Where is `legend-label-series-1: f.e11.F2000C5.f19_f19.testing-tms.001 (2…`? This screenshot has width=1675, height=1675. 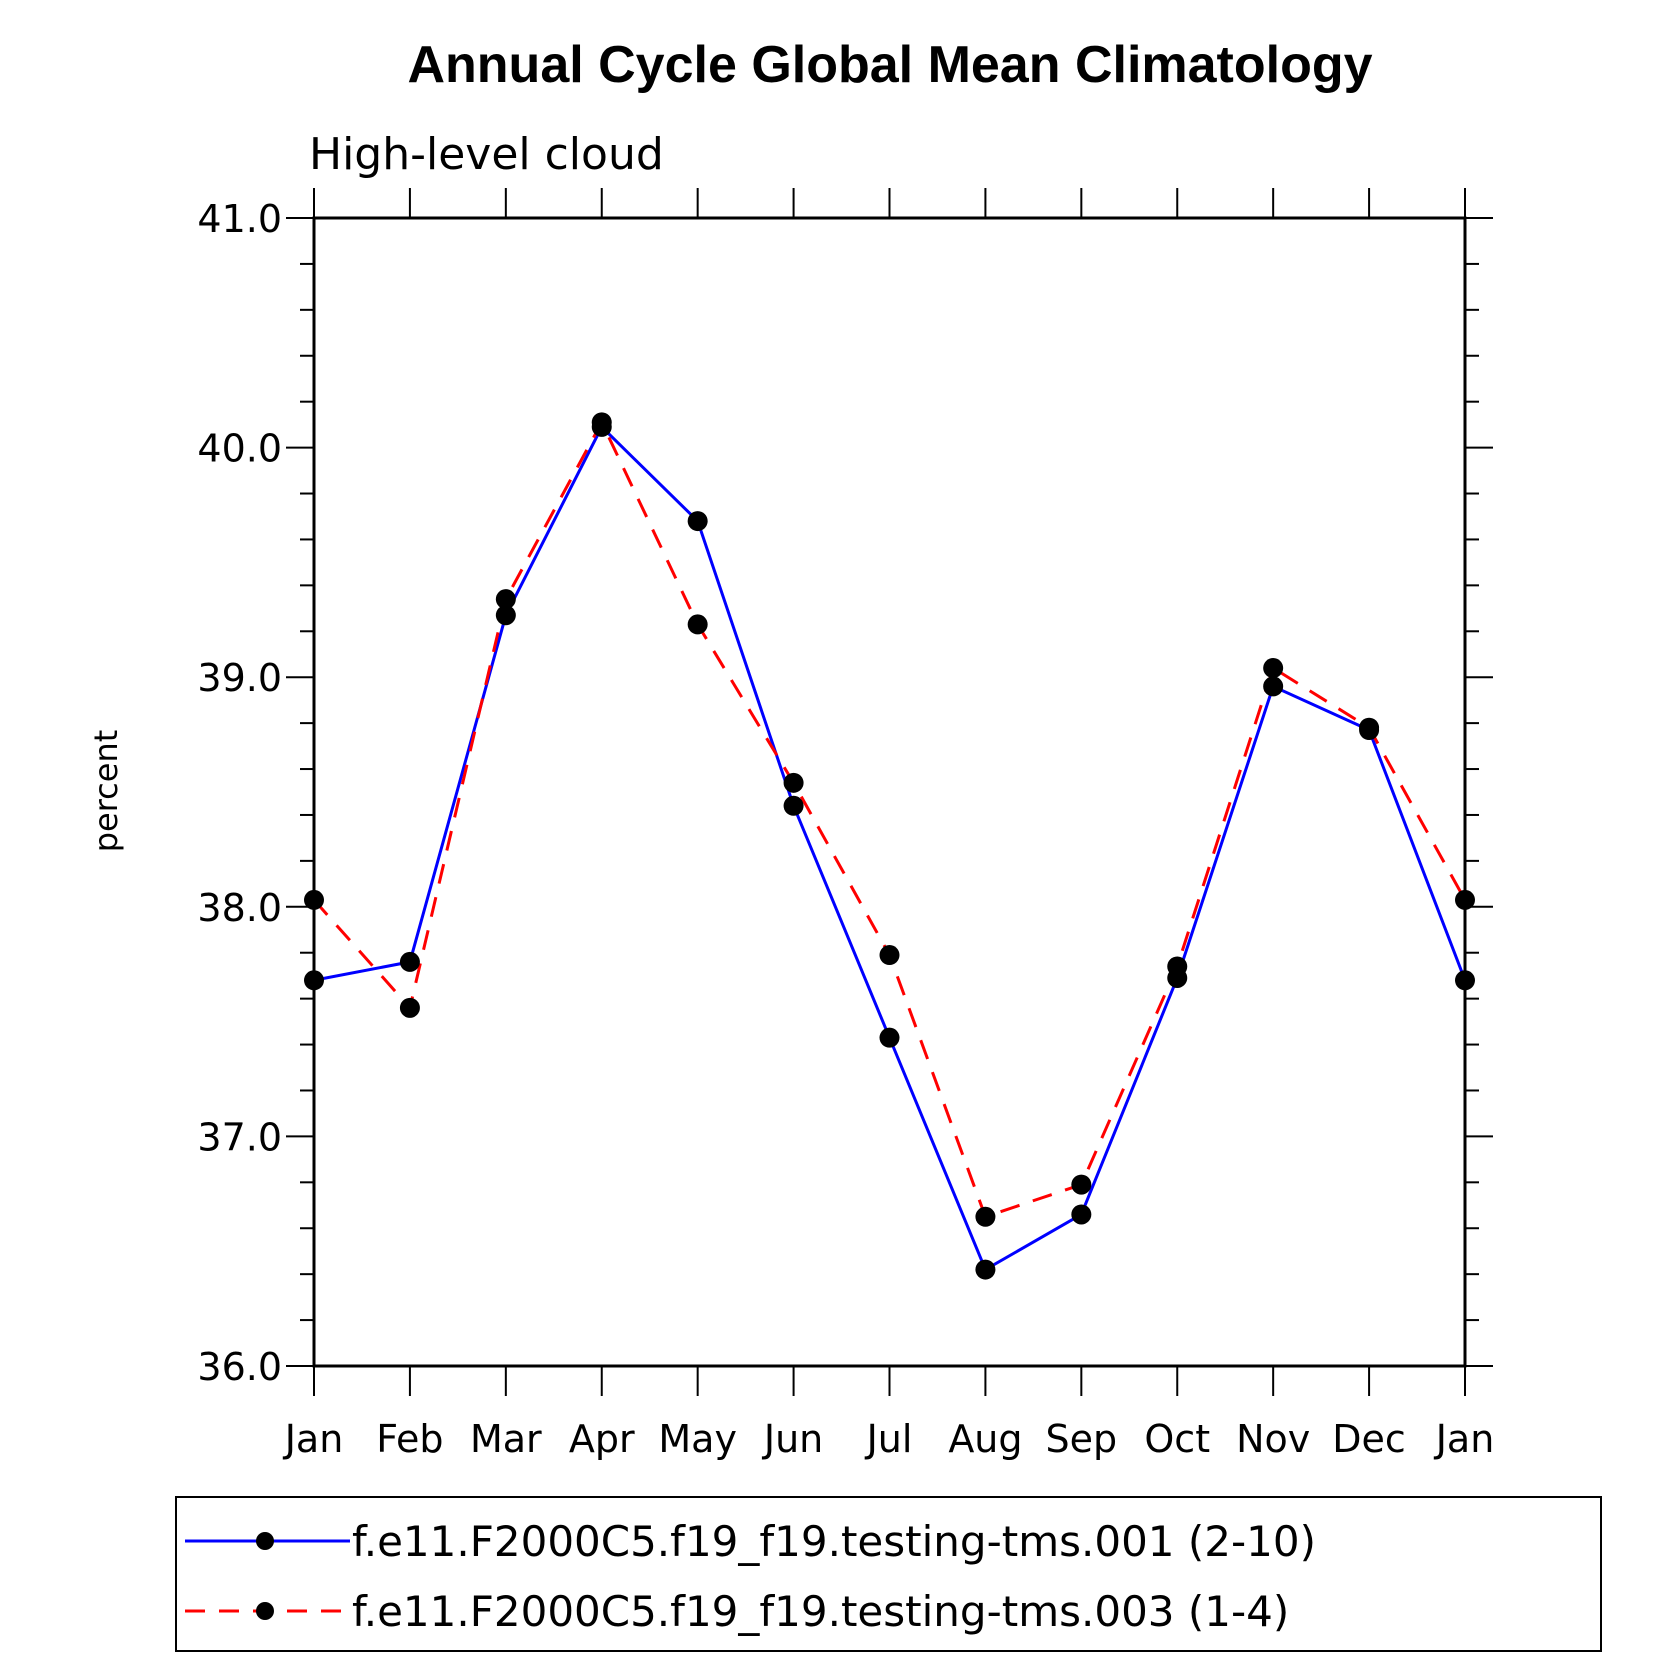
legend-label-series-1: f.e11.F2000C5.f19_f19.testing-tms.001 (2… is located at coordinates (834, 1541).